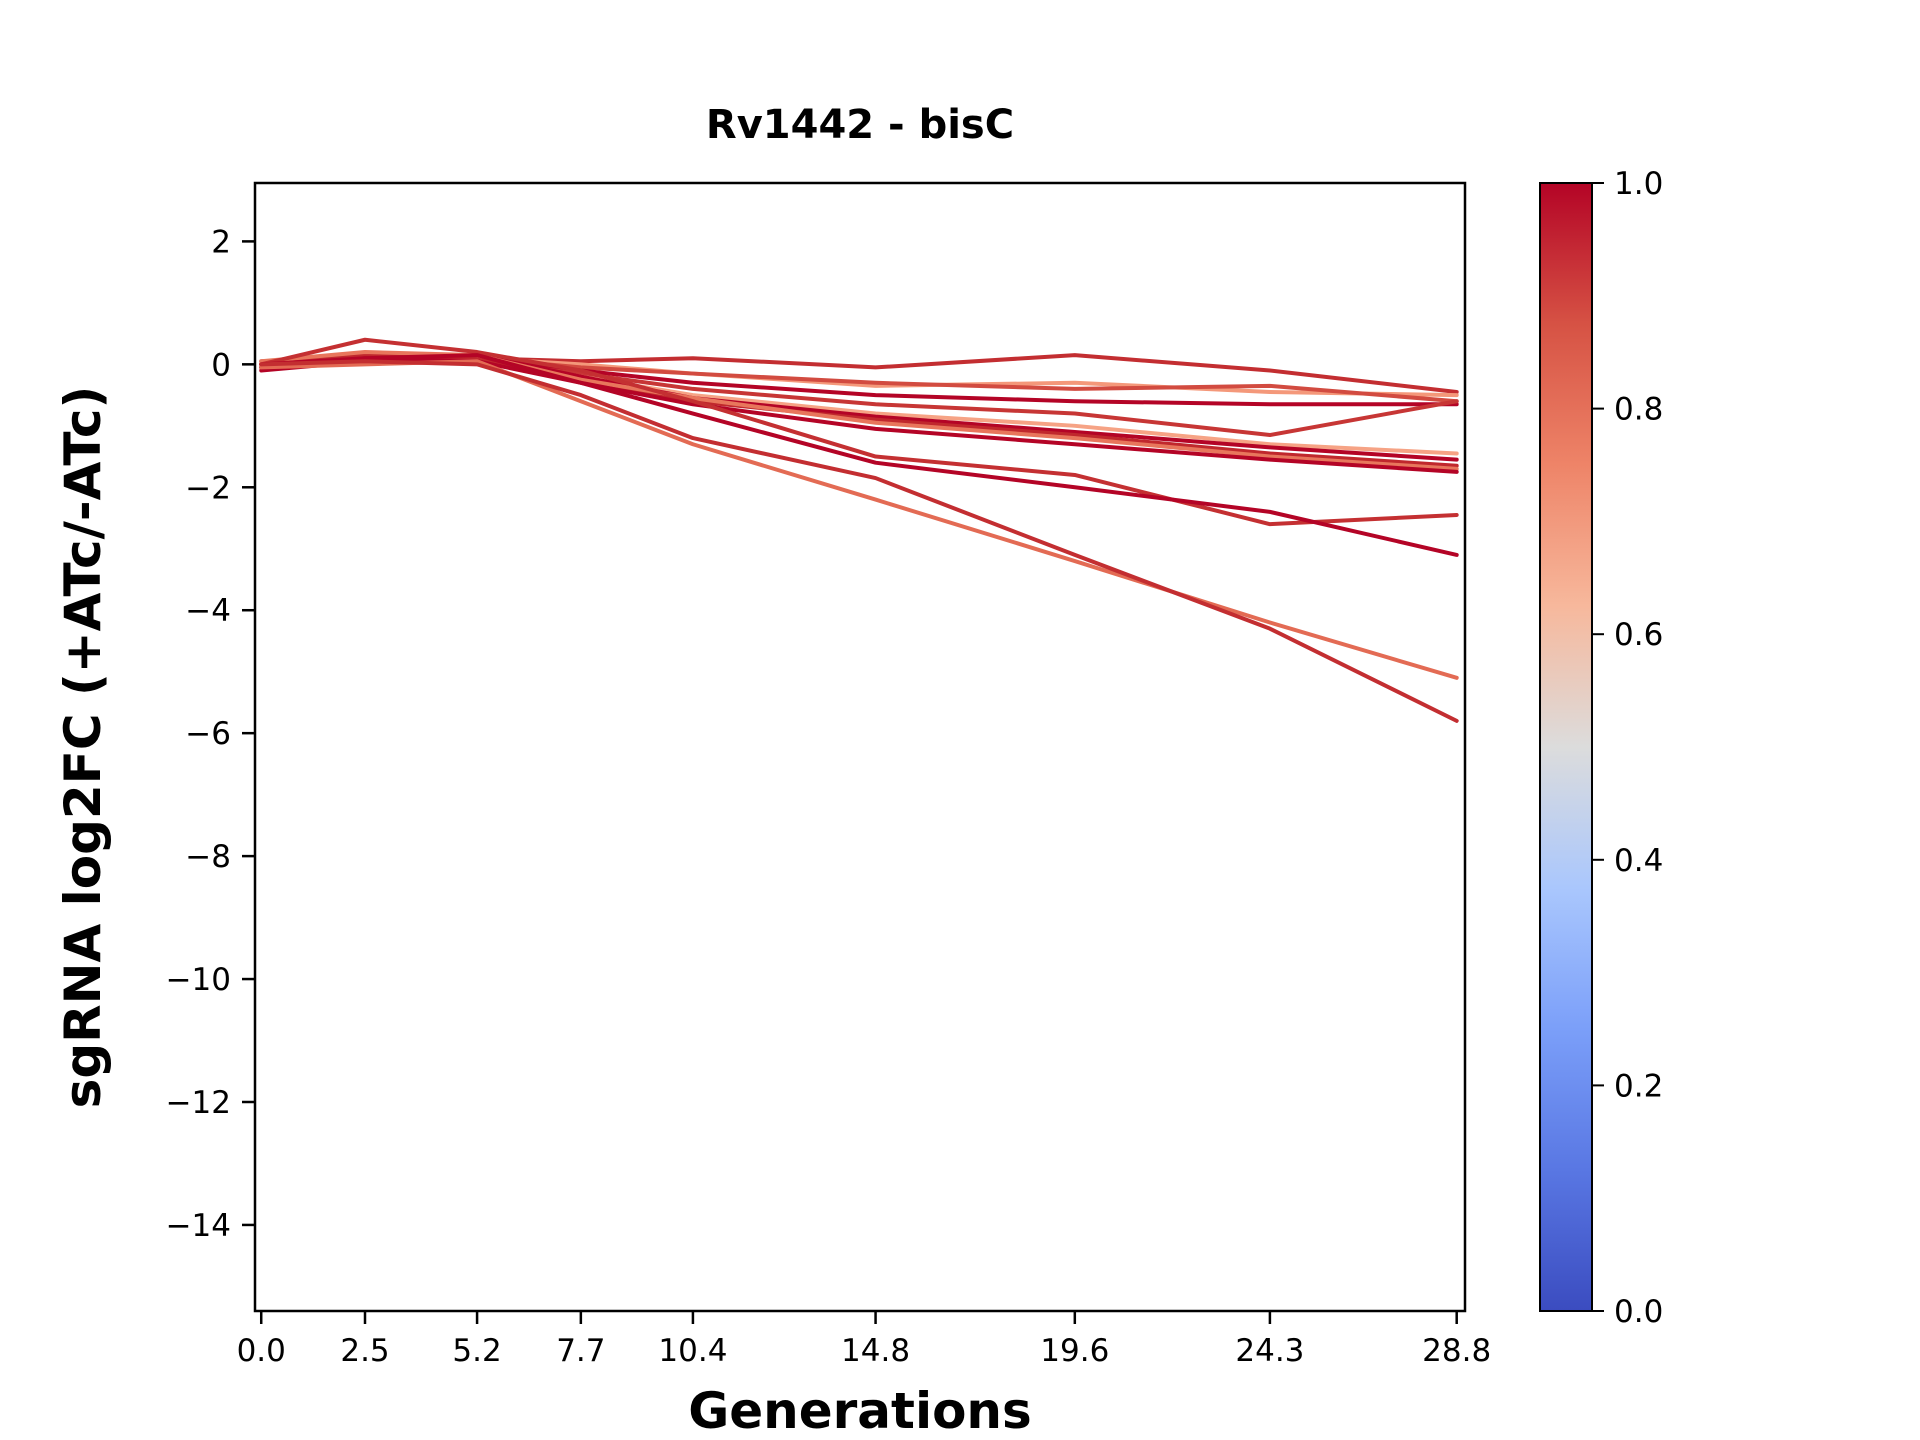  What do you see at coordinates (1638, 635) in the screenshot?
I see `colorbar-tick-label: 0.6` at bounding box center [1638, 635].